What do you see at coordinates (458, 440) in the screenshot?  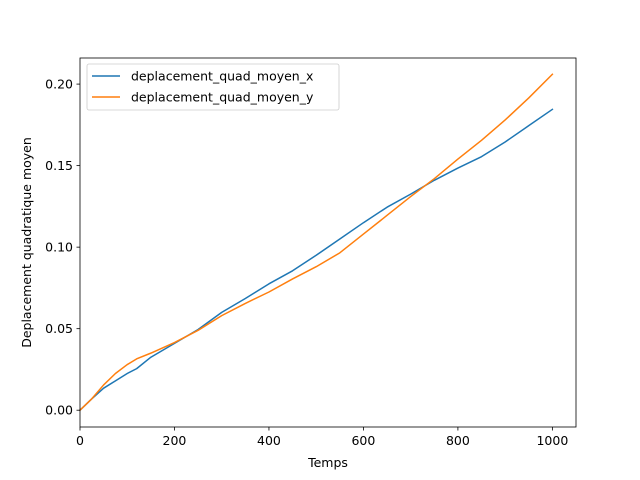 I see `x-tick-label: 800` at bounding box center [458, 440].